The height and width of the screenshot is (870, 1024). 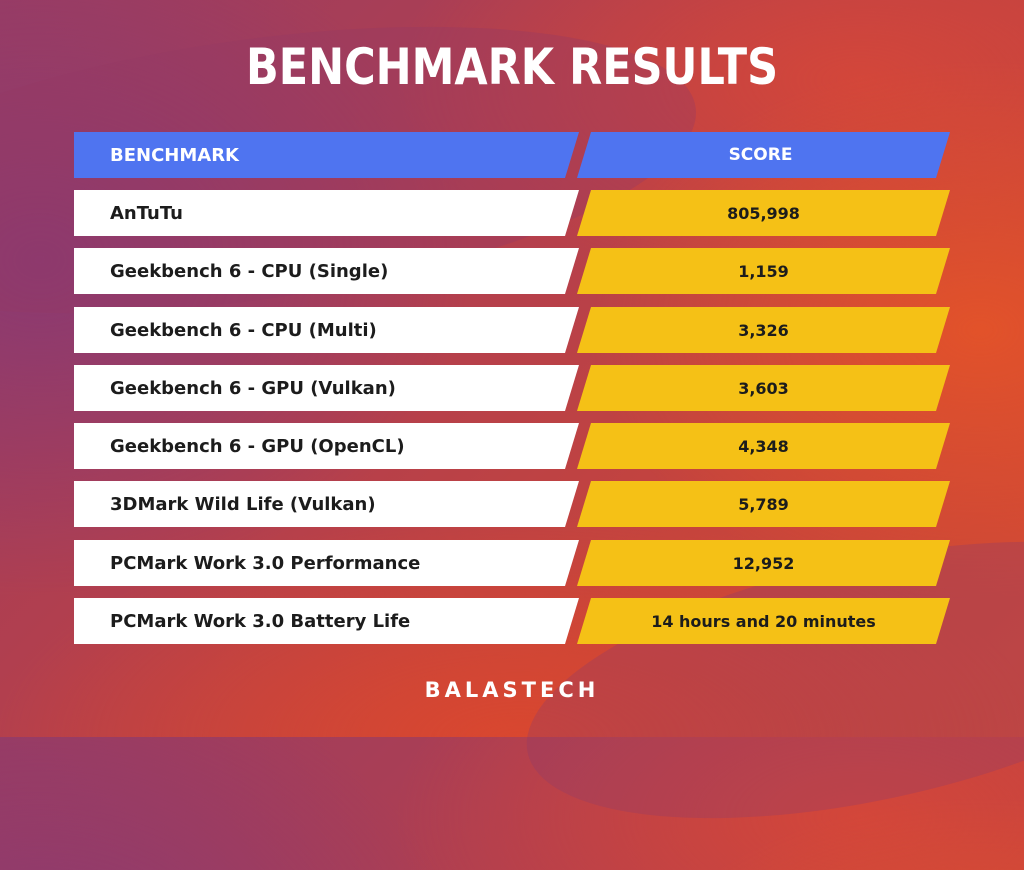 I want to click on benchmark-name: PCMark Work 3.0 Performance, so click(x=326, y=563).